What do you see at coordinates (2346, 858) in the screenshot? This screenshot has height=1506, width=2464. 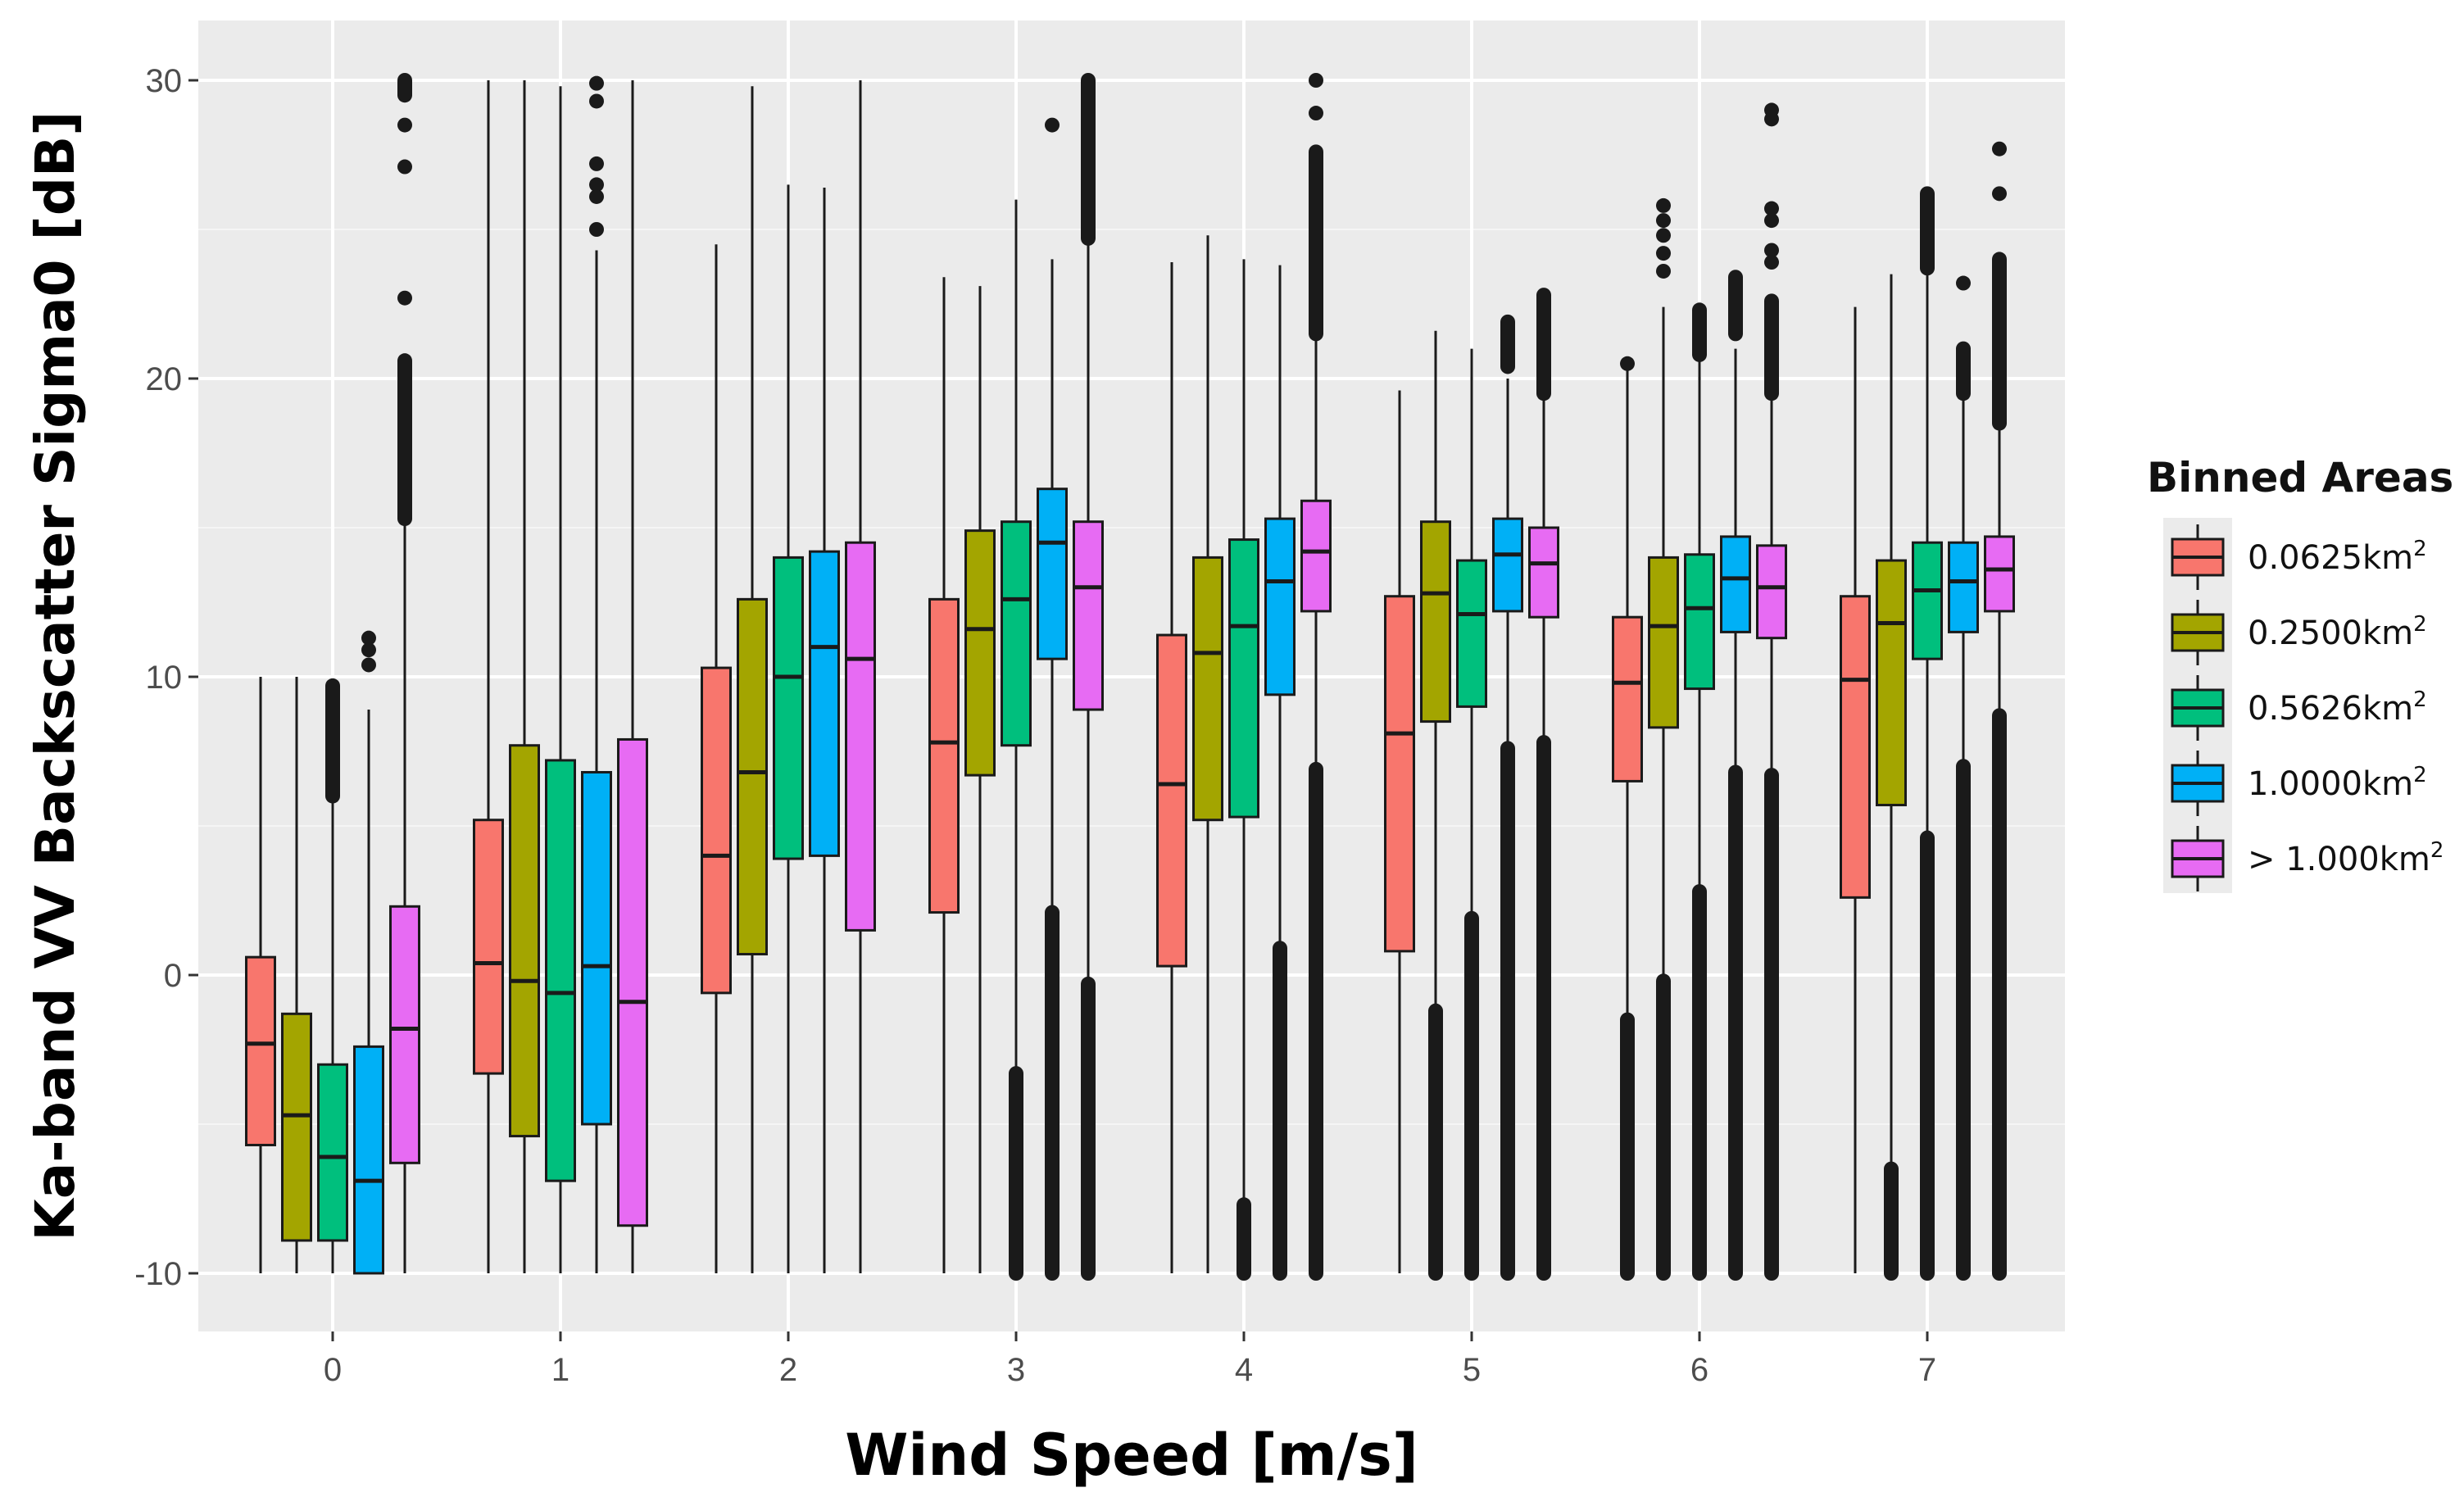 I see `legend-label: > 1.000km2` at bounding box center [2346, 858].